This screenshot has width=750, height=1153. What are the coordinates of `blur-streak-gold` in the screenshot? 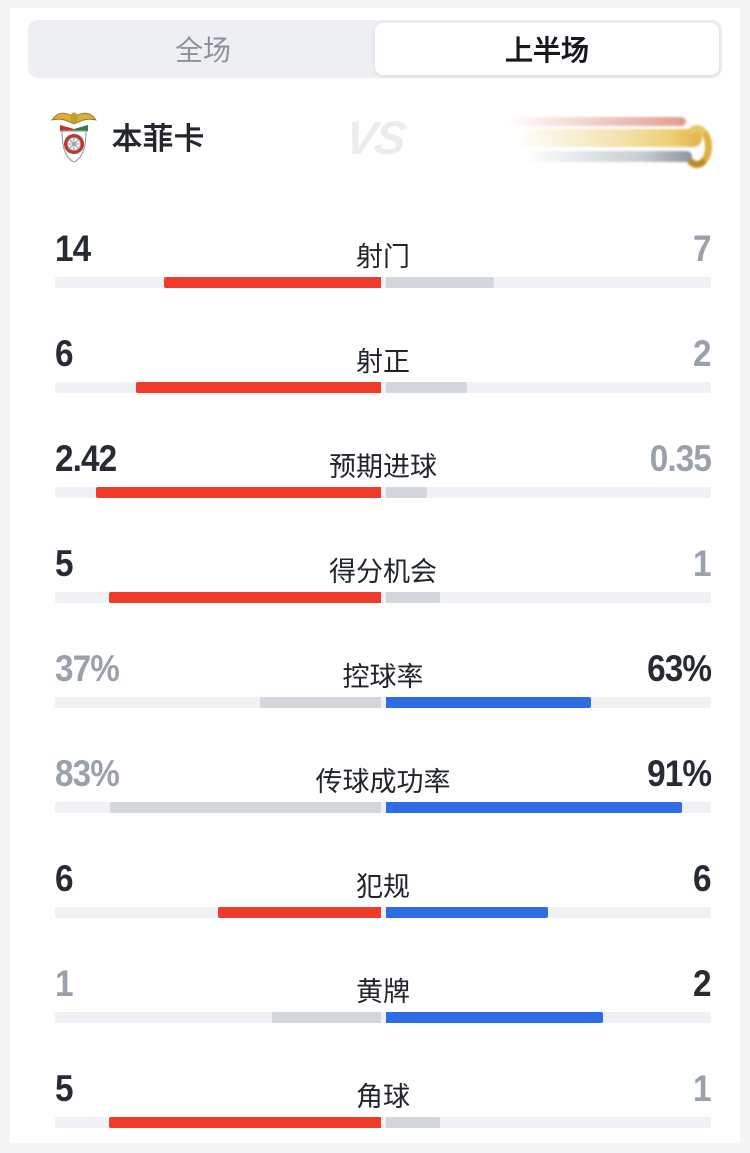 It's located at (608, 138).